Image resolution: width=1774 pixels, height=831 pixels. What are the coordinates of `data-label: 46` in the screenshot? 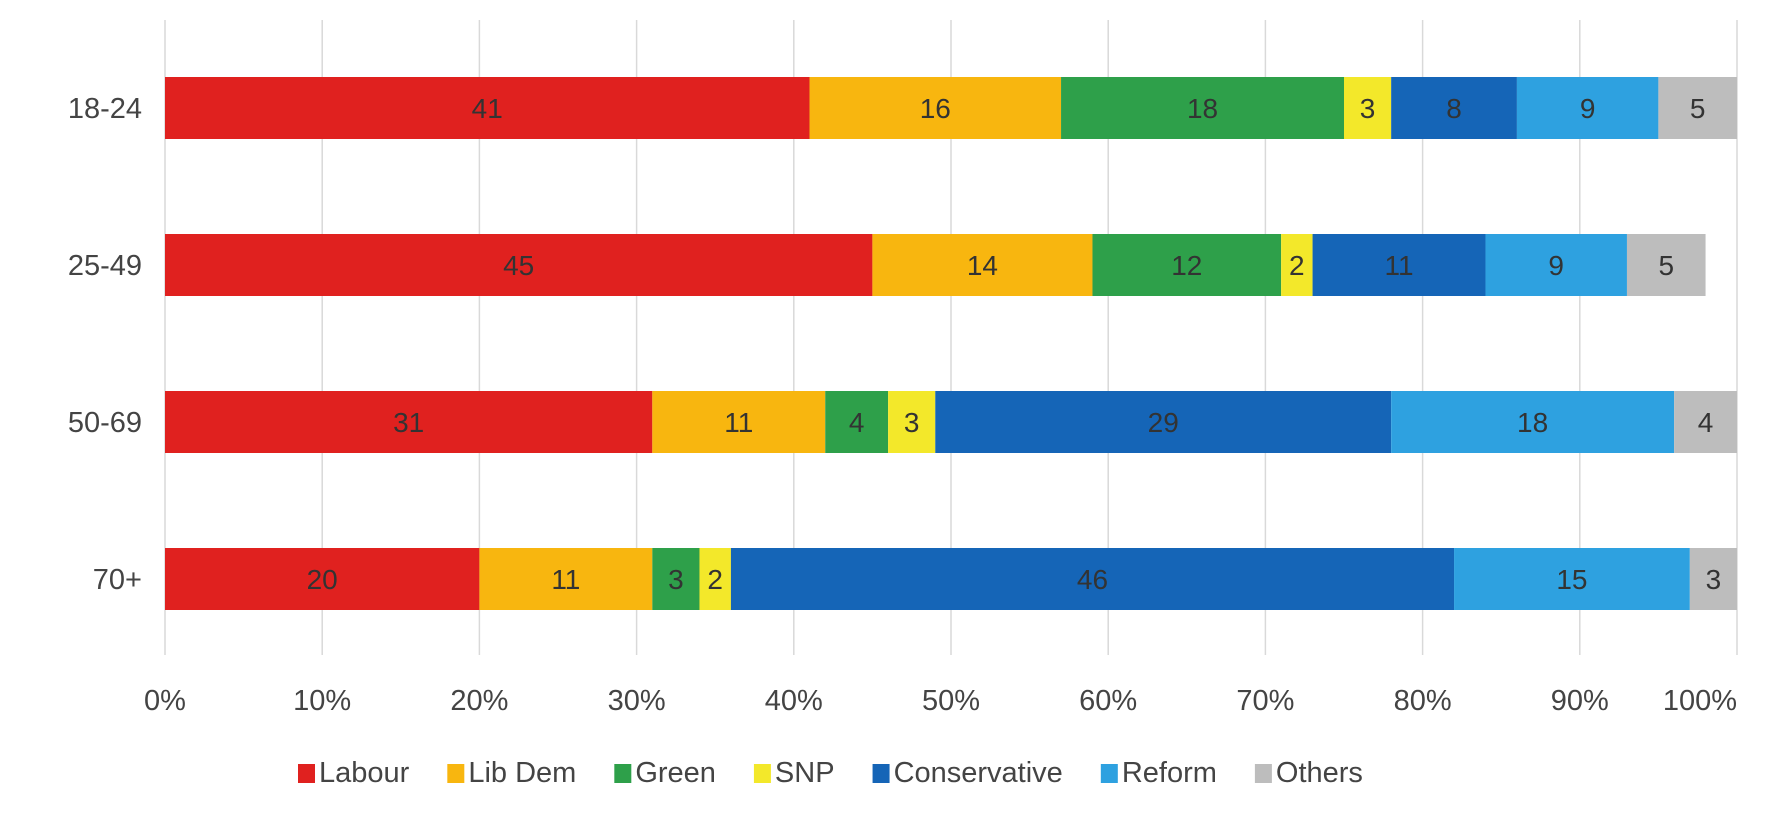 It's located at (1092, 579).